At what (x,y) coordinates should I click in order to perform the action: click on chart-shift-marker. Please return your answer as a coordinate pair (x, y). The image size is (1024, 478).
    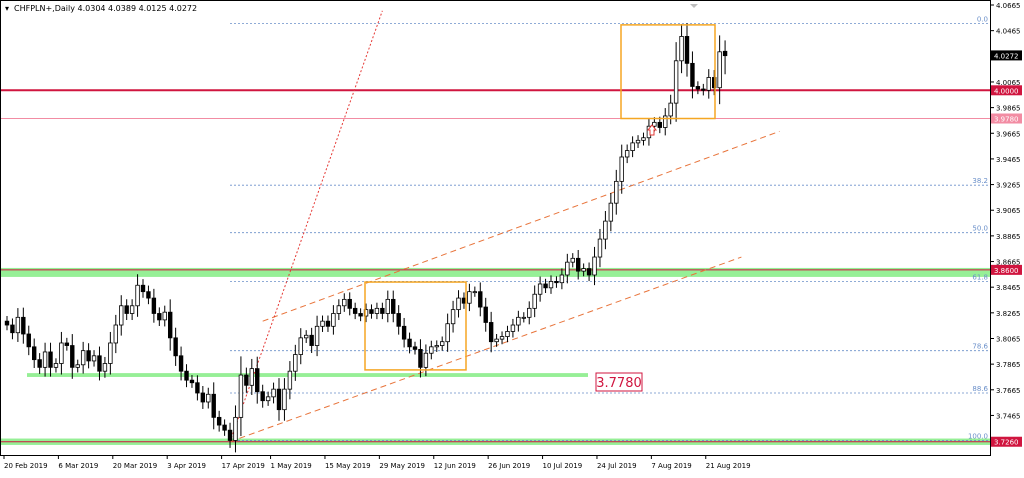
    Looking at the image, I should click on (694, 6).